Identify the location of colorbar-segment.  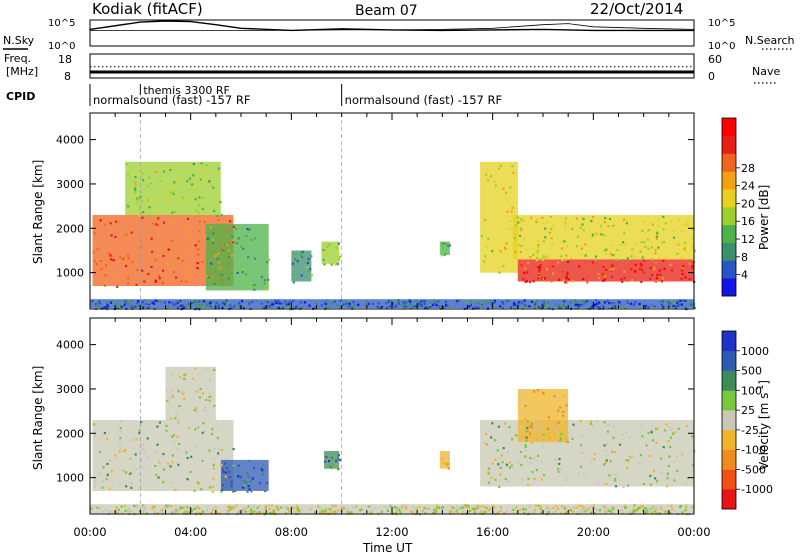
(729, 360).